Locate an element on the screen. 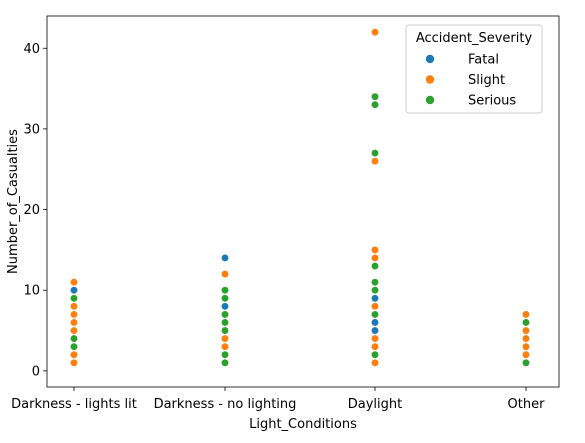 This screenshot has height=443, width=585. legend-marker-serious is located at coordinates (430, 100).